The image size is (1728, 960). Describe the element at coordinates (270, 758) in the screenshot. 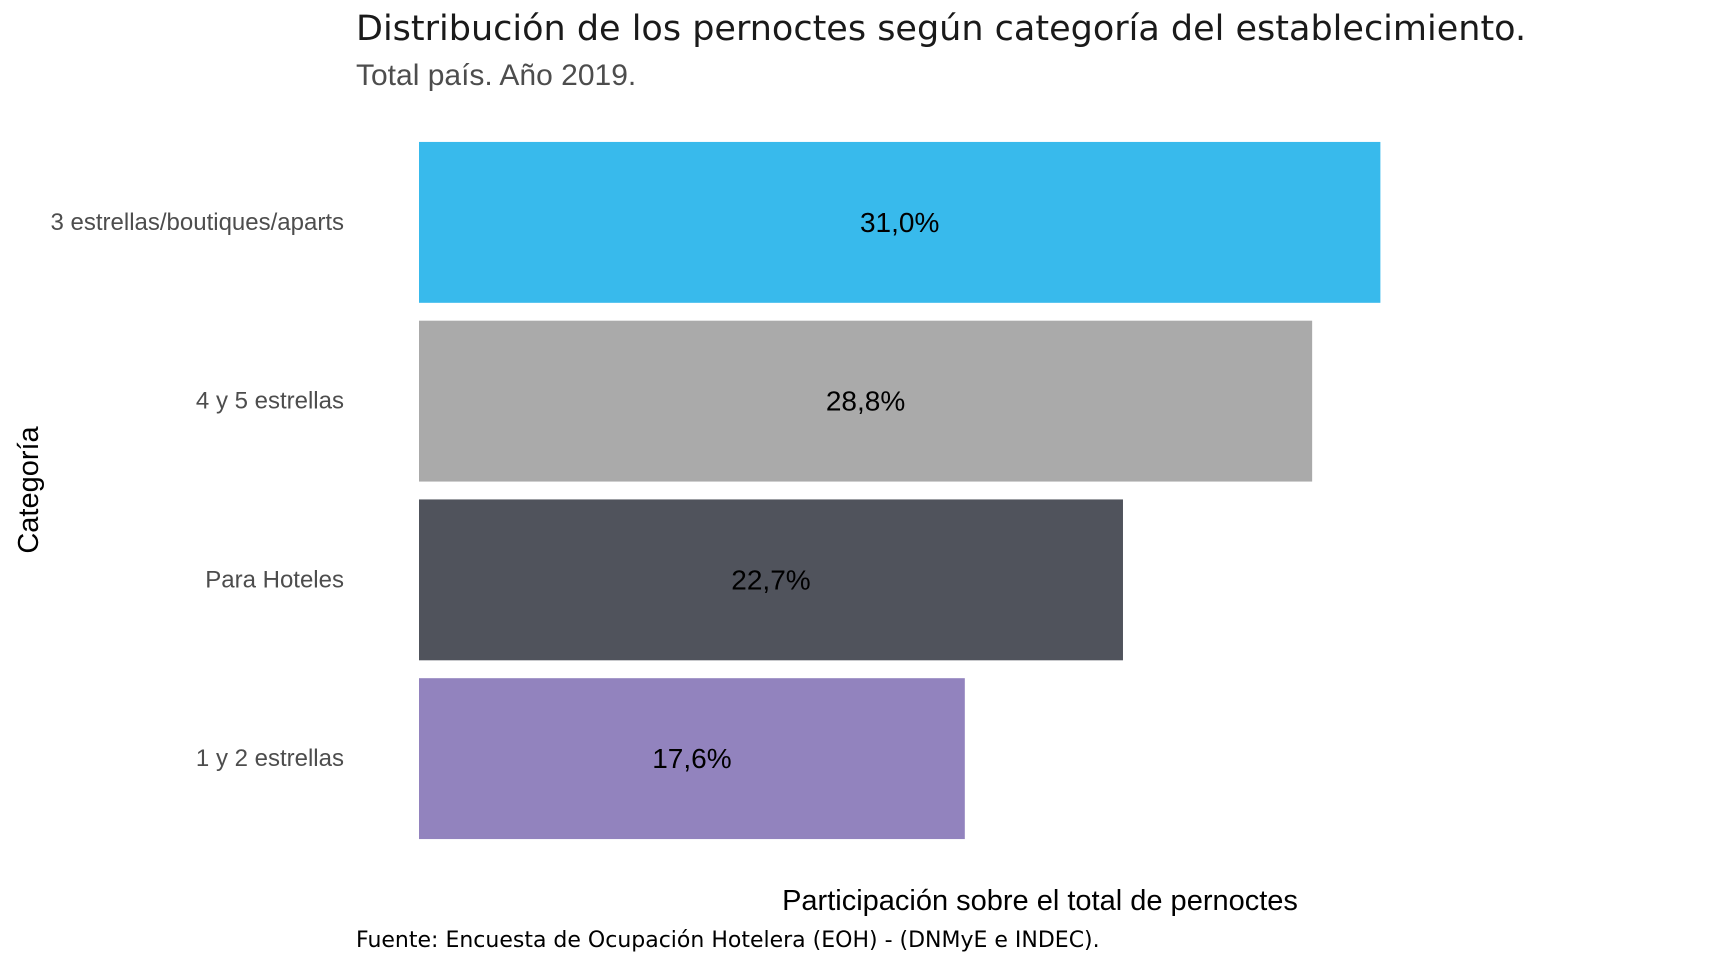

I see `y-tick-label: 1 y 2 estrellas` at that location.